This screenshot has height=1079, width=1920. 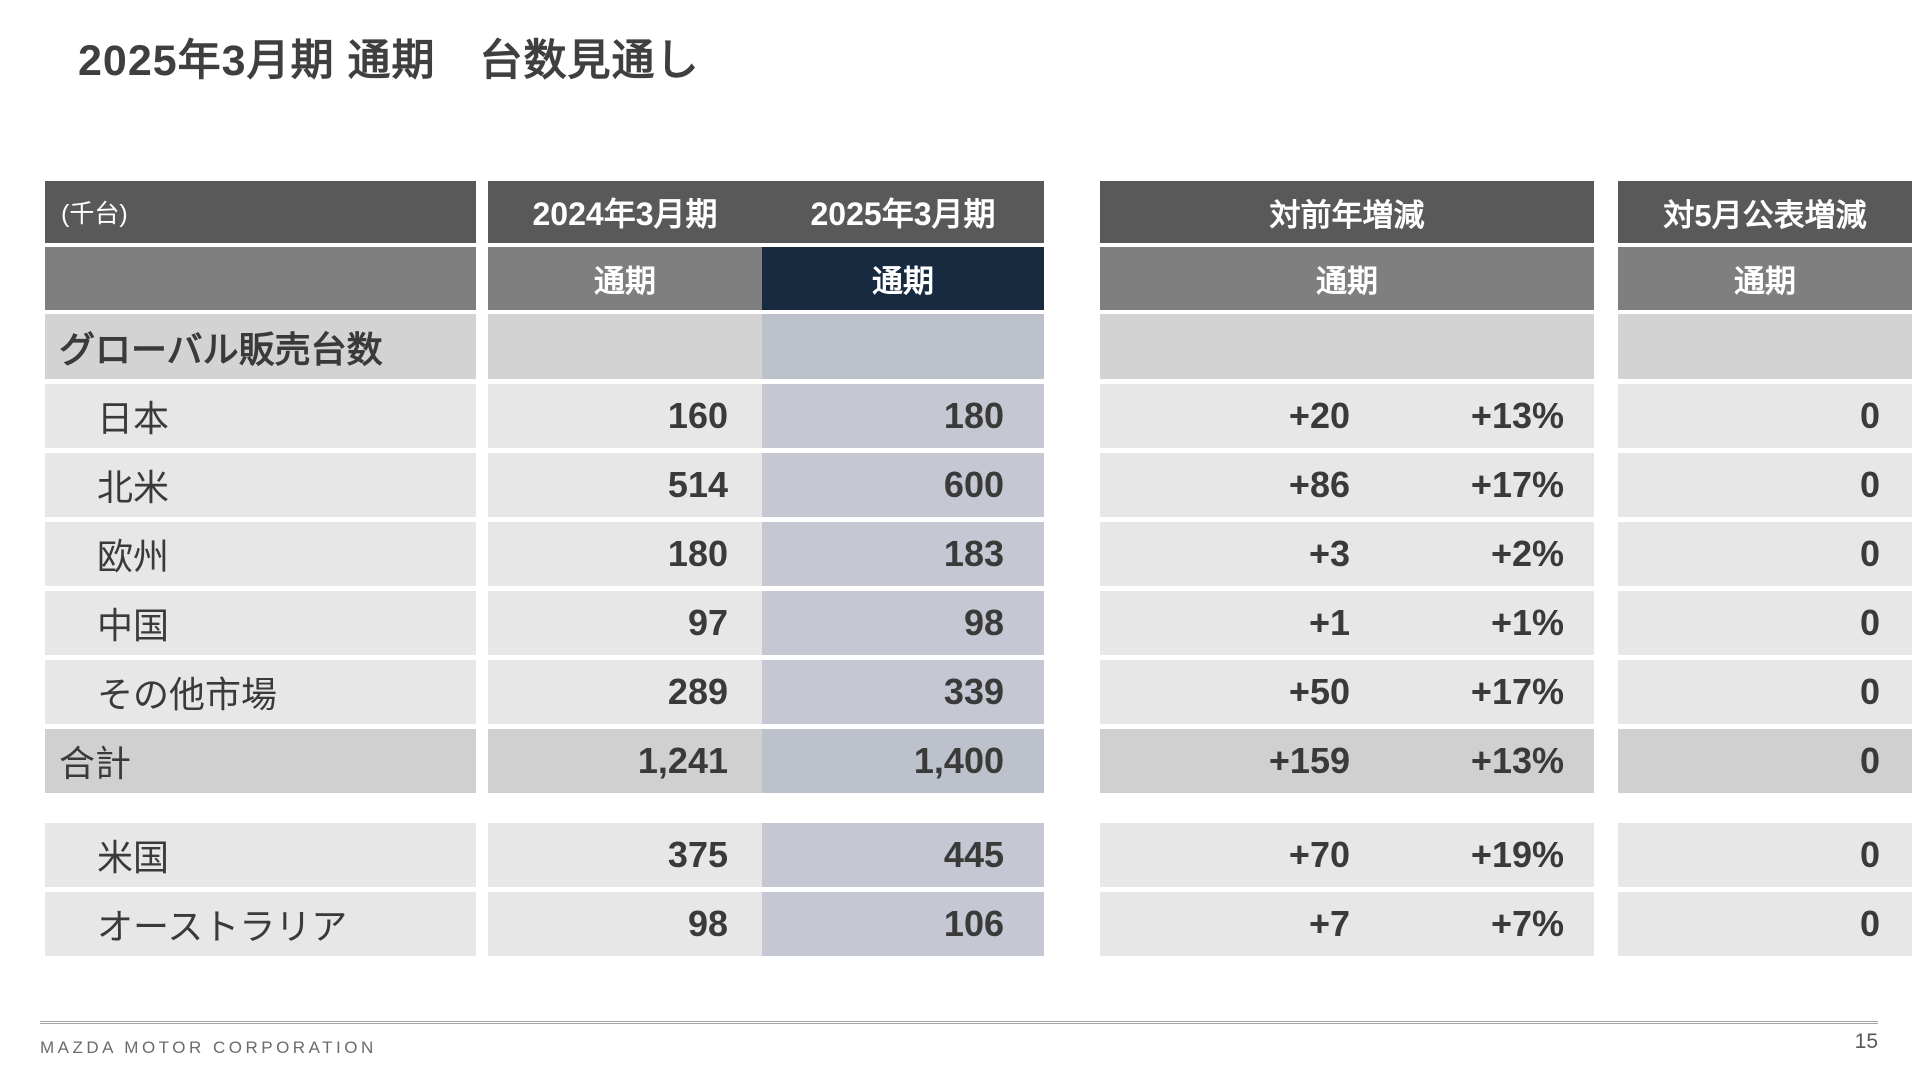 I want to click on yoy-percent: +19%, so click(x=1517, y=854).